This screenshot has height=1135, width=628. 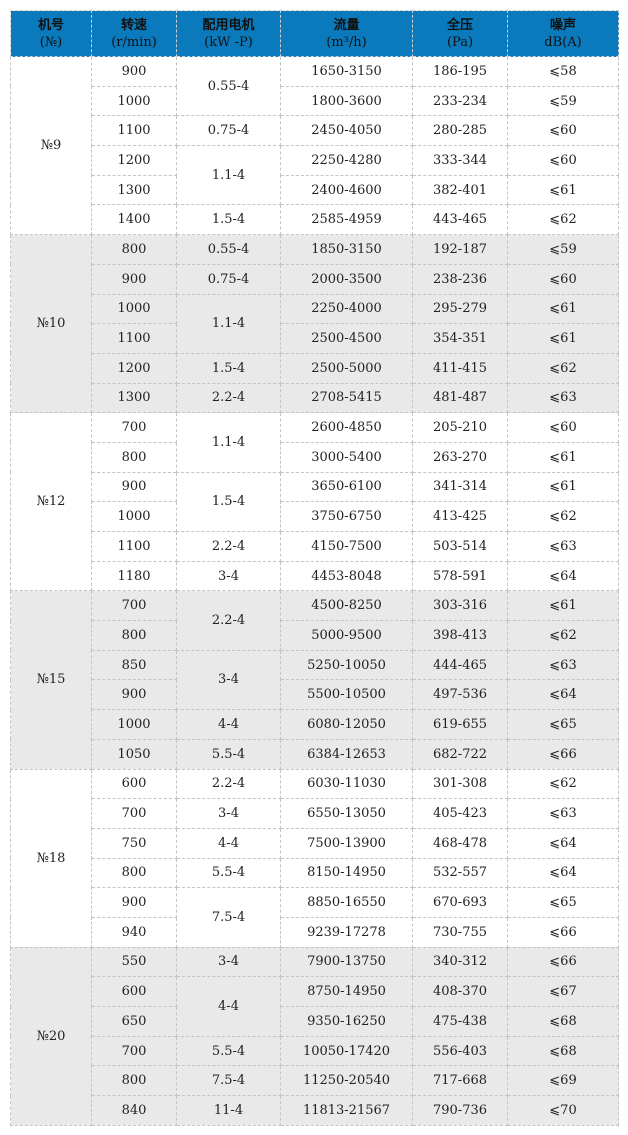 What do you see at coordinates (134, 249) in the screenshot?
I see `speed-cell: 800` at bounding box center [134, 249].